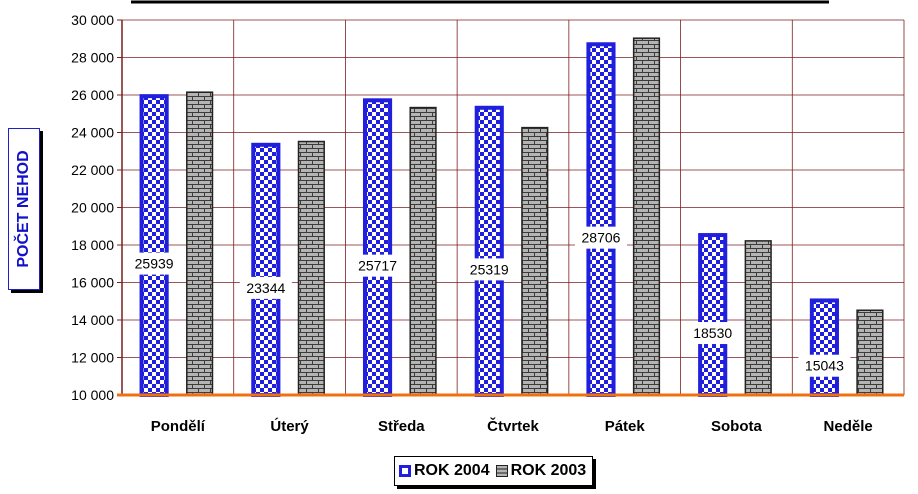 The height and width of the screenshot is (494, 918). Describe the element at coordinates (178, 426) in the screenshot. I see `category-label: Pondělí` at that location.